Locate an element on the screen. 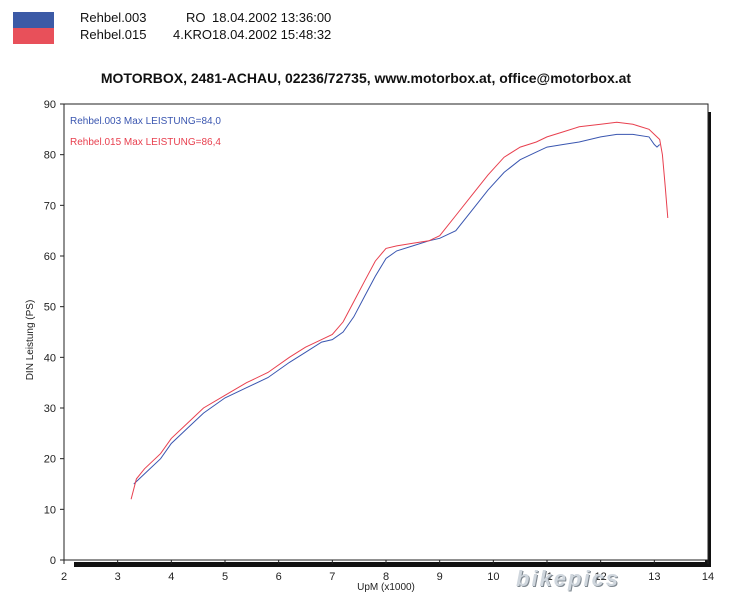 This screenshot has width=732, height=603. x-tick-label: 10 is located at coordinates (493, 577).